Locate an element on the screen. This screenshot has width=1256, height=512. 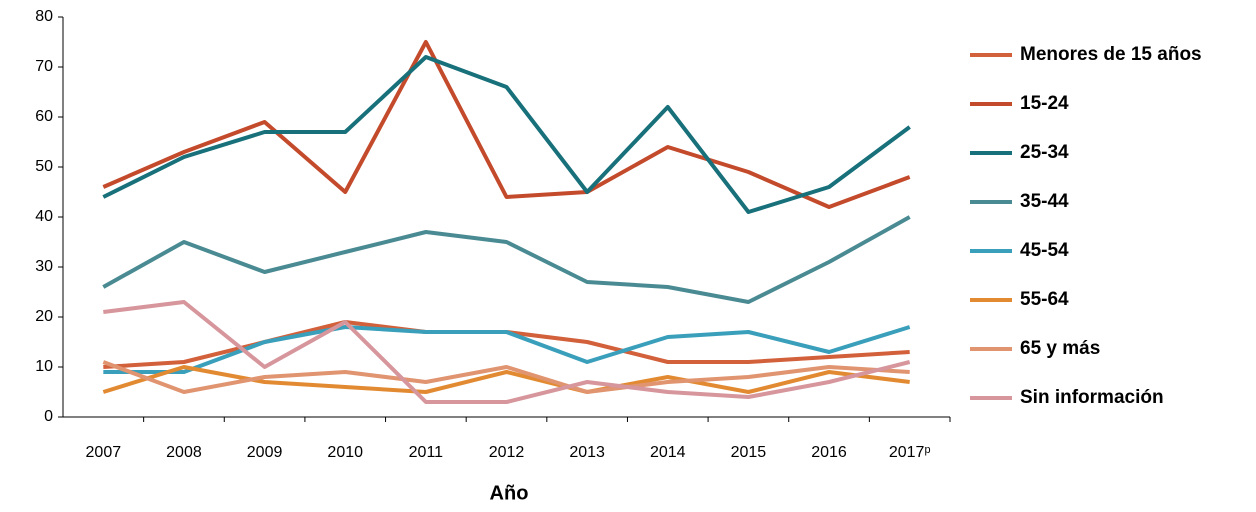
x-tick-label: 2008 is located at coordinates (184, 452).